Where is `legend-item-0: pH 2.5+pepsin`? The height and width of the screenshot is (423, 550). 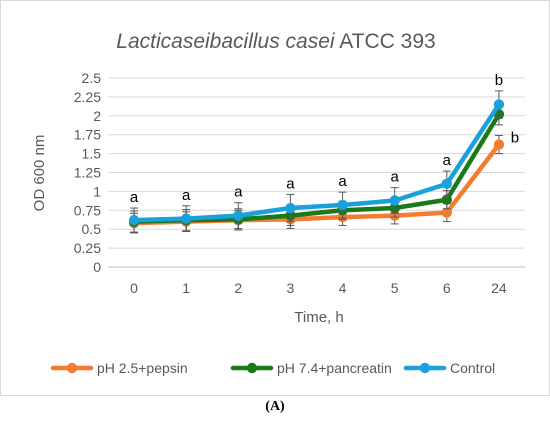
legend-item-0: pH 2.5+pepsin is located at coordinates (119, 368).